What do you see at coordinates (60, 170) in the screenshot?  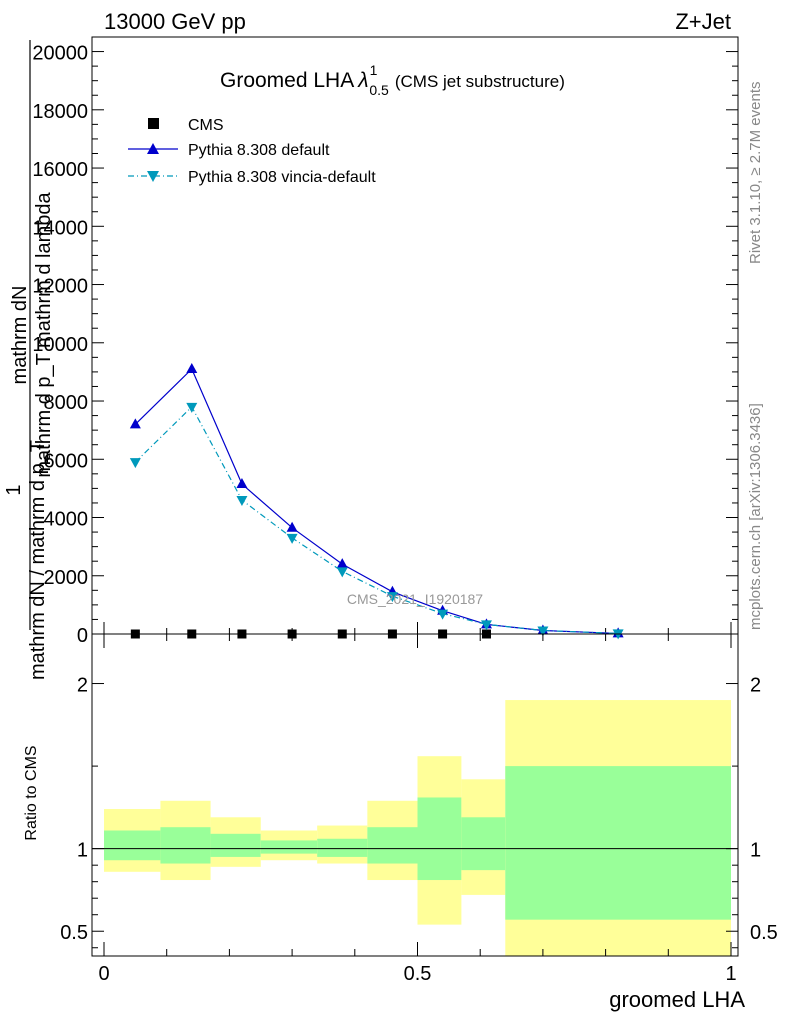 I see `main-y-tick-label: 16000` at bounding box center [60, 170].